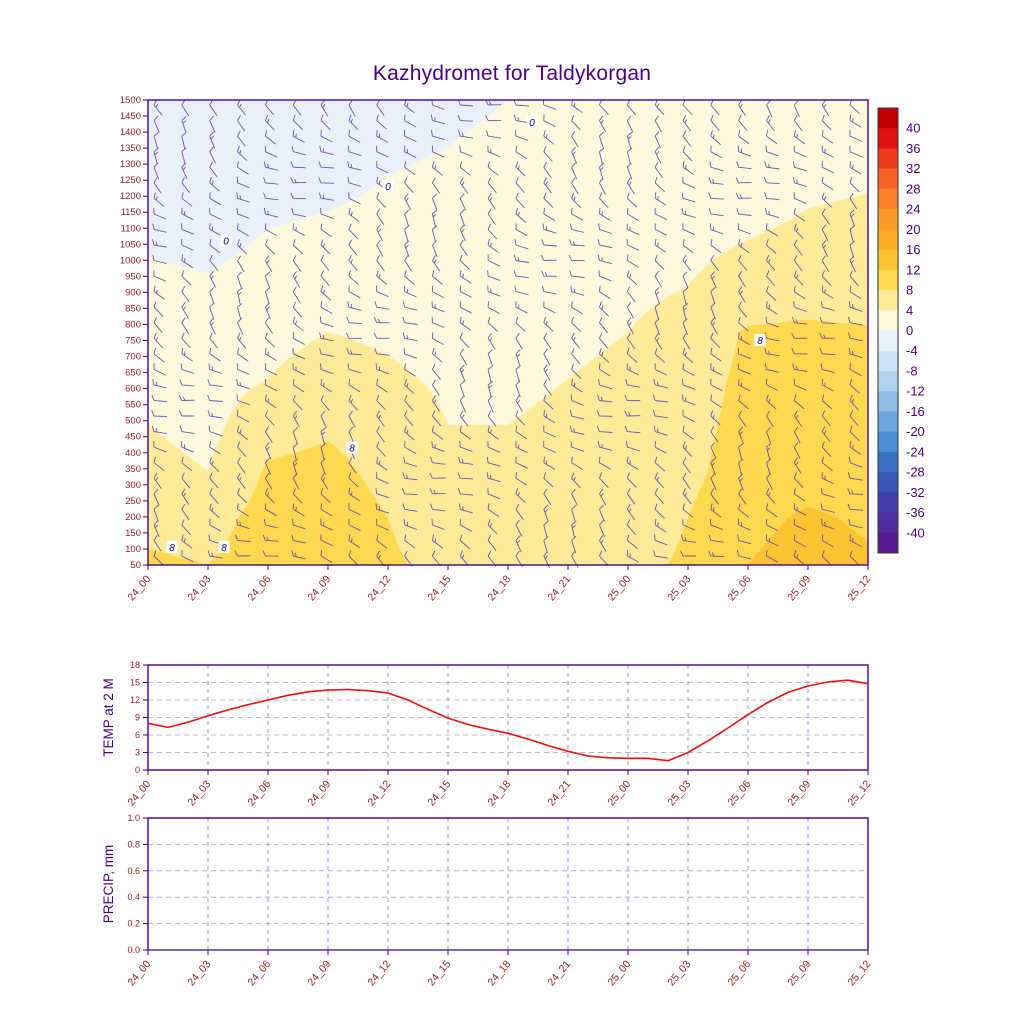  What do you see at coordinates (226, 241) in the screenshot?
I see `contour-label: 0` at bounding box center [226, 241].